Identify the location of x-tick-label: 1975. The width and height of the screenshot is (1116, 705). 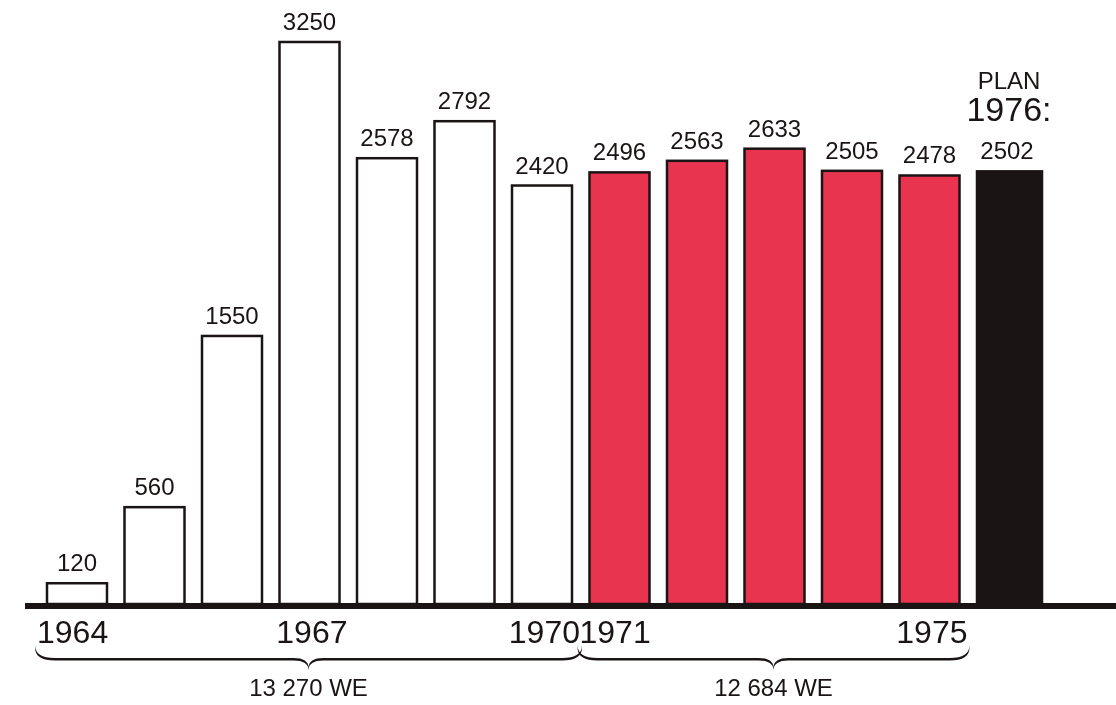
(932, 632).